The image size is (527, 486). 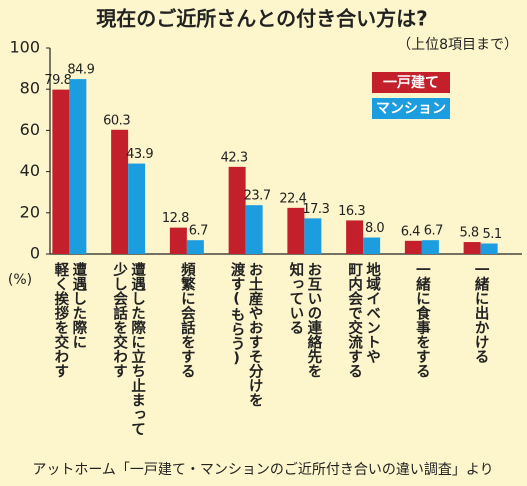 I want to click on value-label: 23.7, so click(x=257, y=196).